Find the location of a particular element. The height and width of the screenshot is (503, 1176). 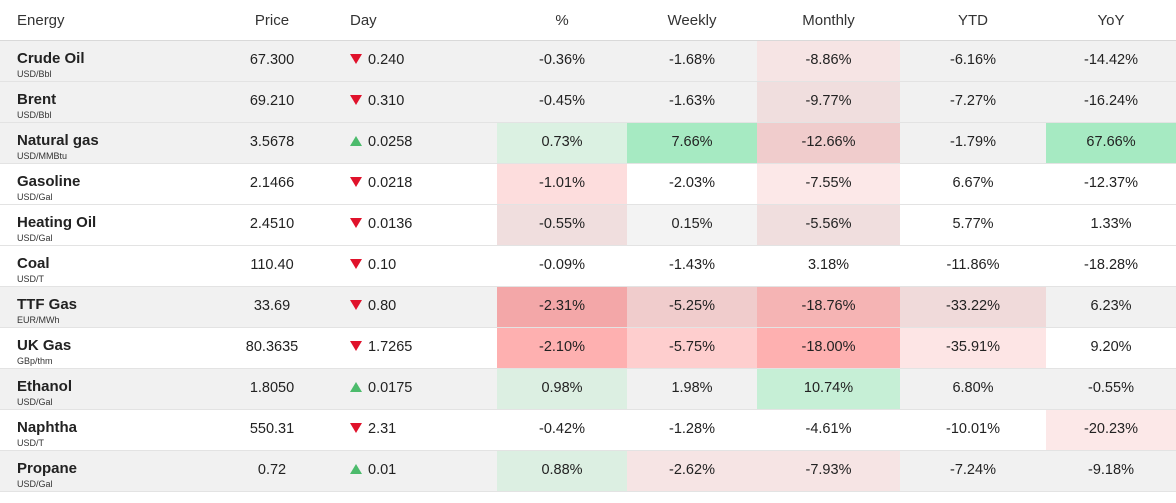

commodity-cell: TTF Gas EUR/MWh is located at coordinates (101, 307).